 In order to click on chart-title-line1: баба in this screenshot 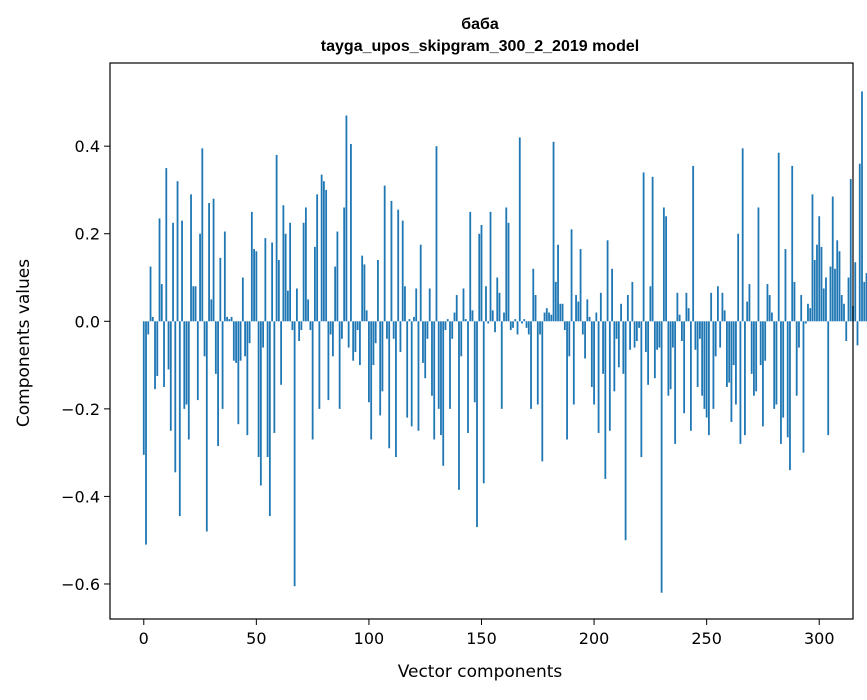, I will do `click(480, 24)`.